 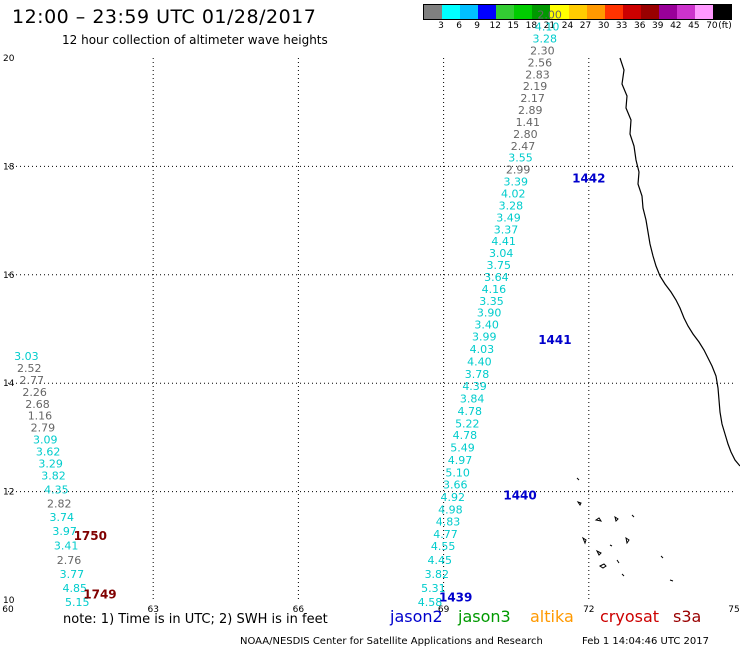 What do you see at coordinates (9, 601) in the screenshot?
I see `lat-tick-label: 10` at bounding box center [9, 601].